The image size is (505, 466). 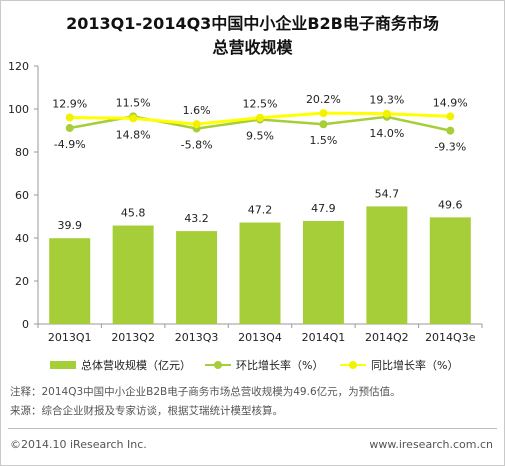 I want to click on legend-item-revenue: 总体营收规模（亿元）, so click(x=120, y=365).